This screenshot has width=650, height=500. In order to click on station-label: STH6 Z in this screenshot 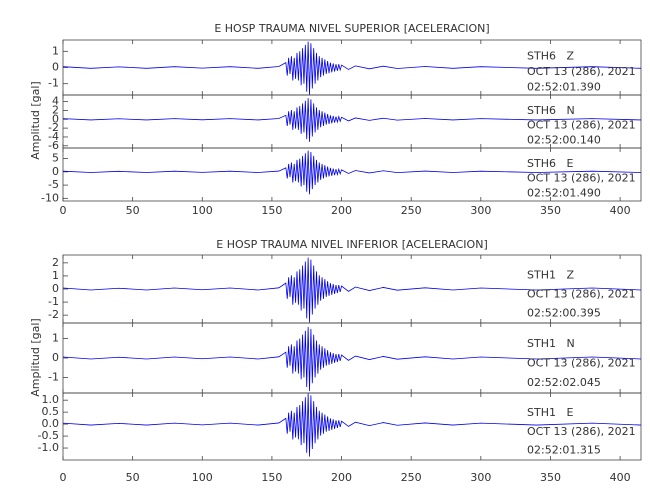, I will do `click(550, 56)`.